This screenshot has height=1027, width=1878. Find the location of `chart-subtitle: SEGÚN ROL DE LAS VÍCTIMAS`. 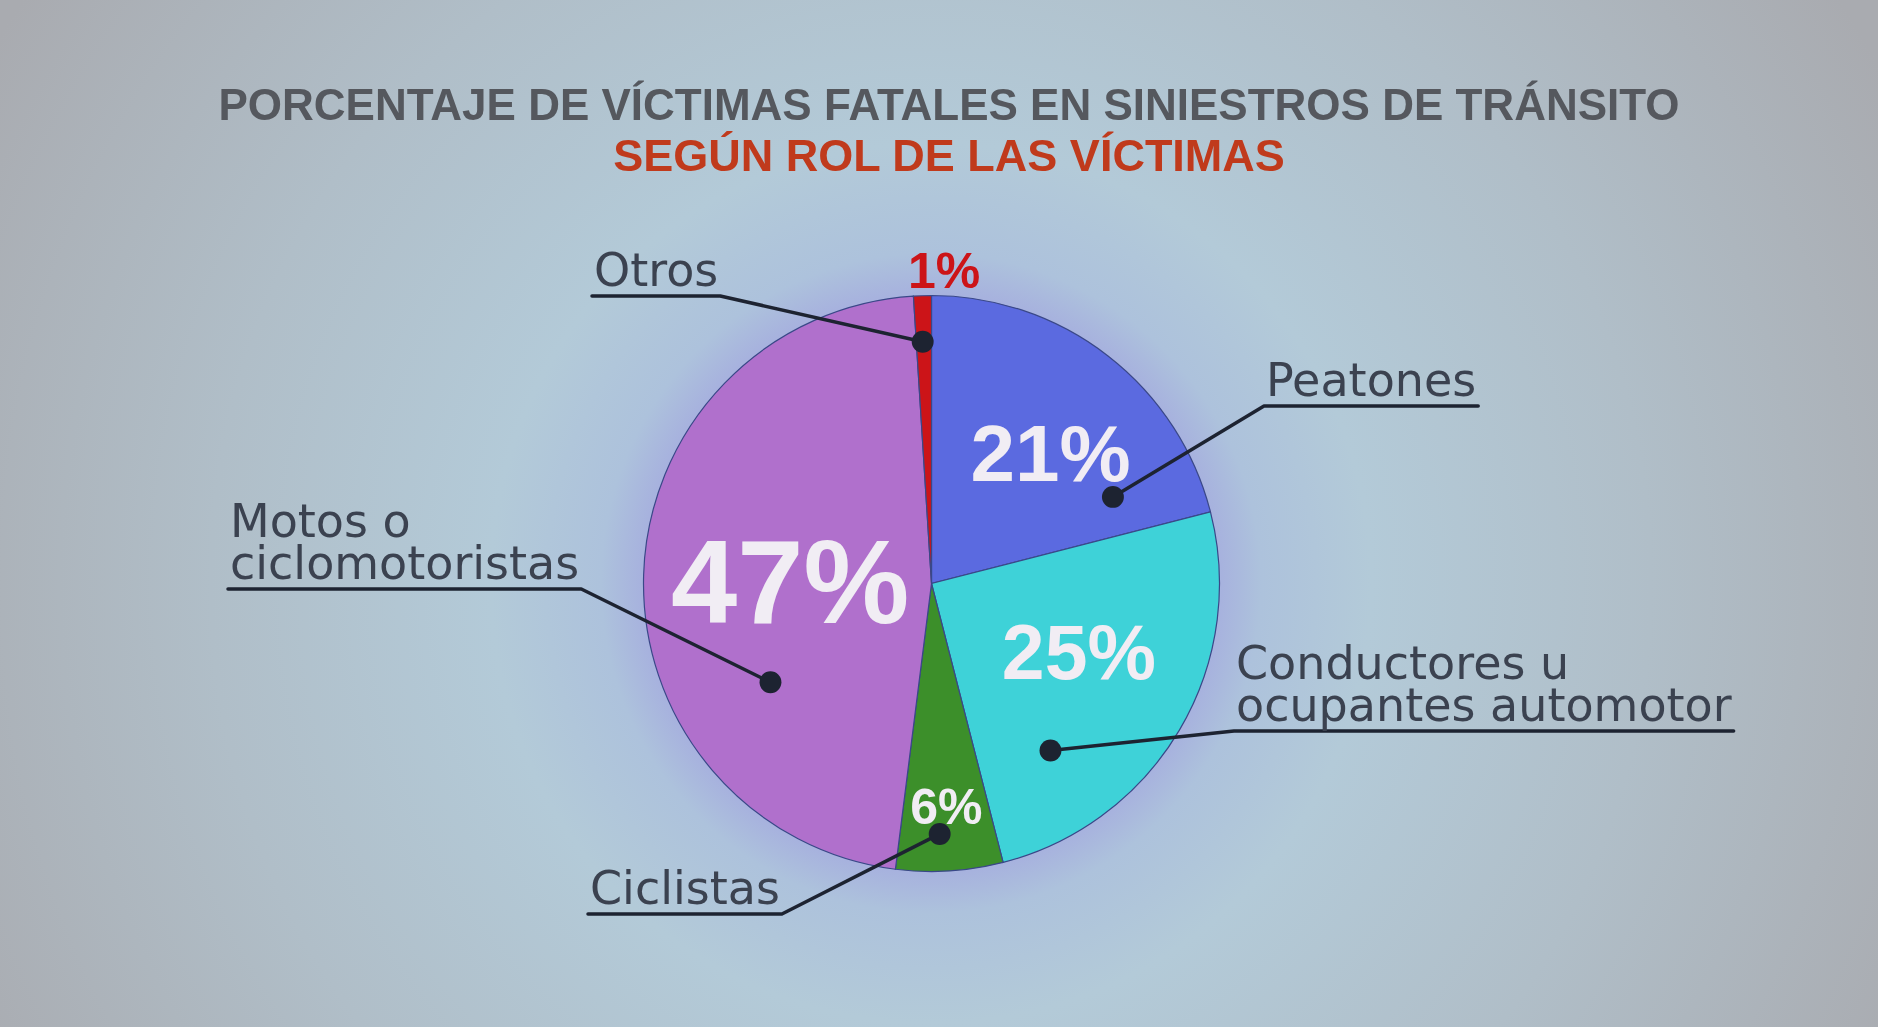

chart-subtitle: SEGÚN ROL DE LAS VÍCTIMAS is located at coordinates (949, 155).